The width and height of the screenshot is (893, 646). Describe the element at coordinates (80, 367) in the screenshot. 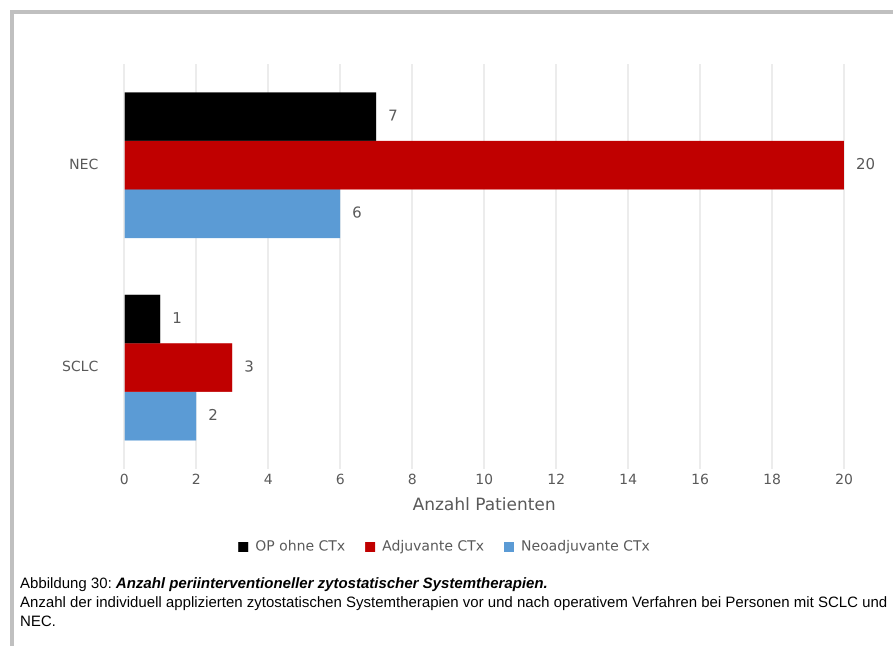

I see `y-tick-label: SCLC` at that location.